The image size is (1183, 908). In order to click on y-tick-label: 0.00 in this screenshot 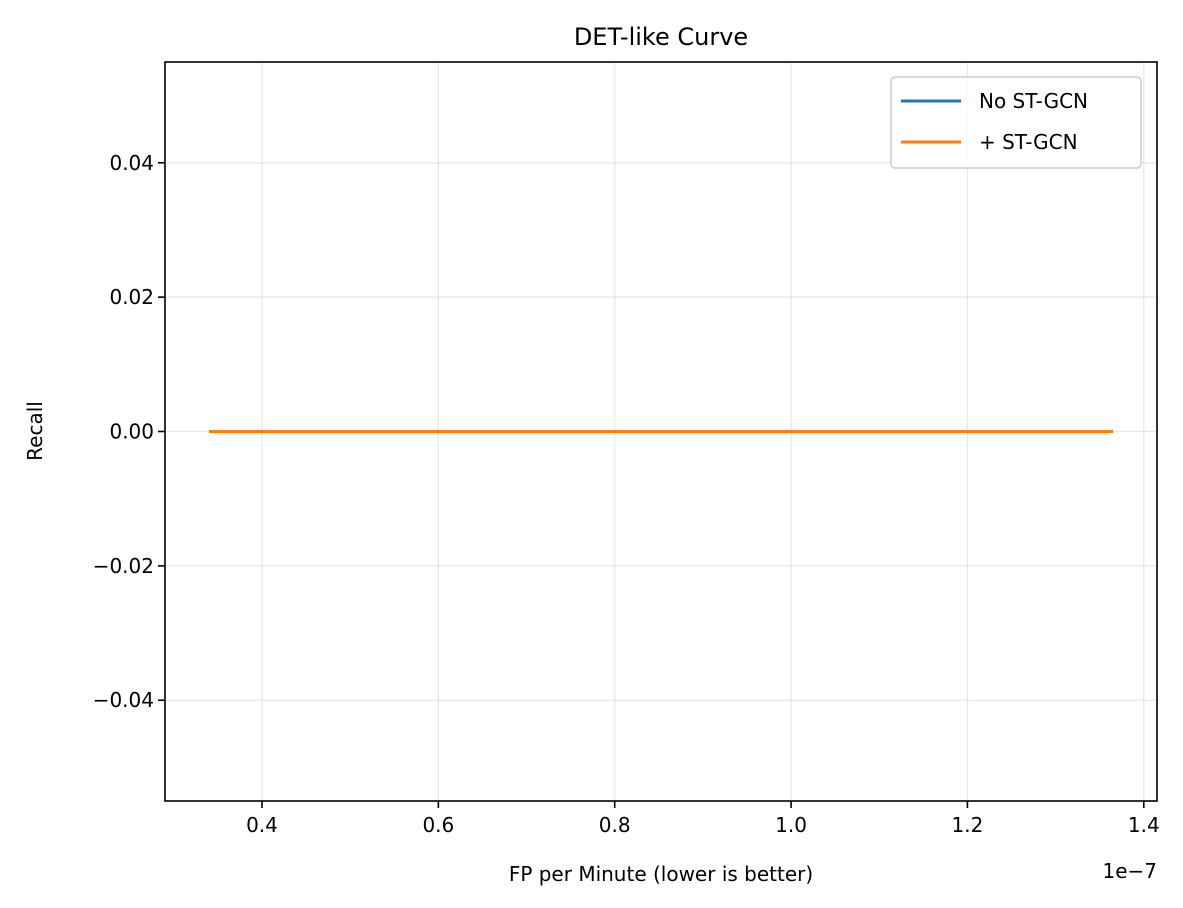, I will do `click(131, 432)`.